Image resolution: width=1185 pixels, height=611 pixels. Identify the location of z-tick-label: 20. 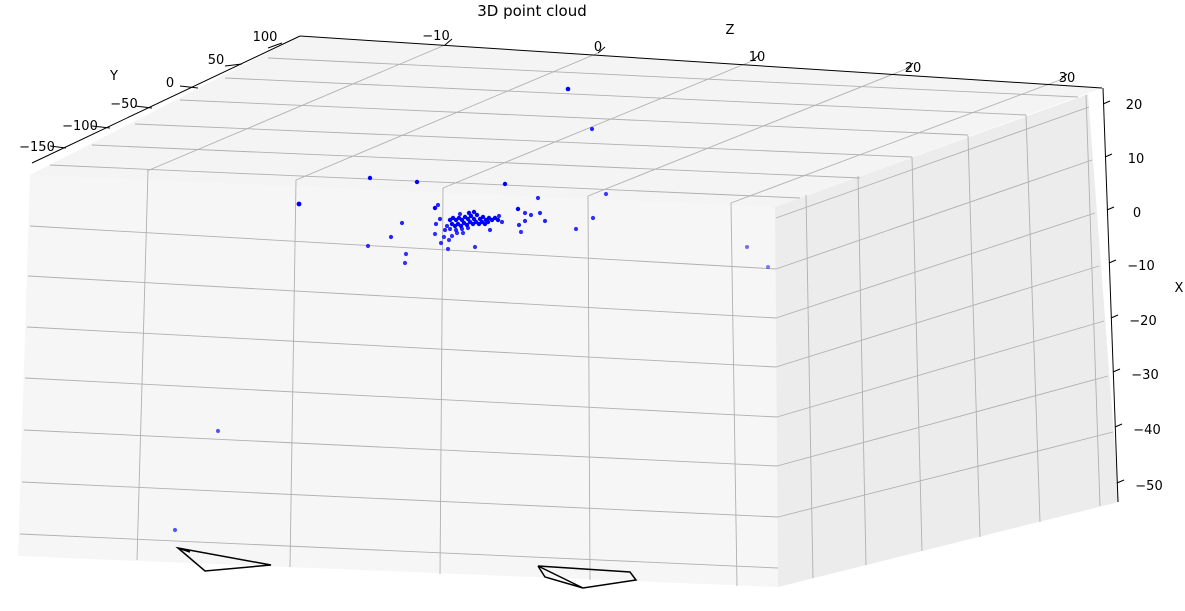
(913, 68).